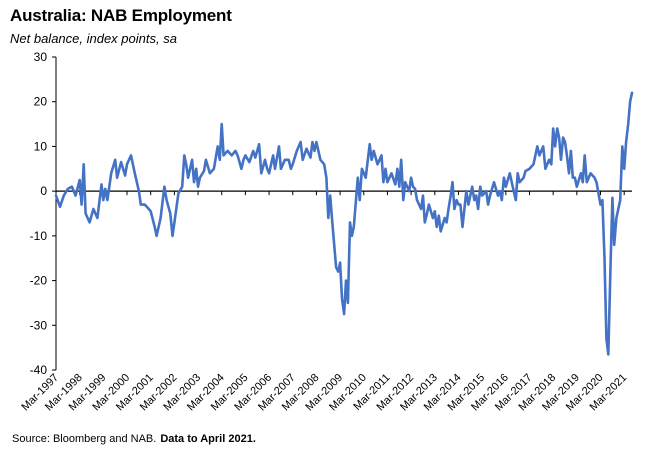 This screenshot has width=650, height=455. Describe the element at coordinates (41, 146) in the screenshot. I see `y-tick-label: 10` at that location.